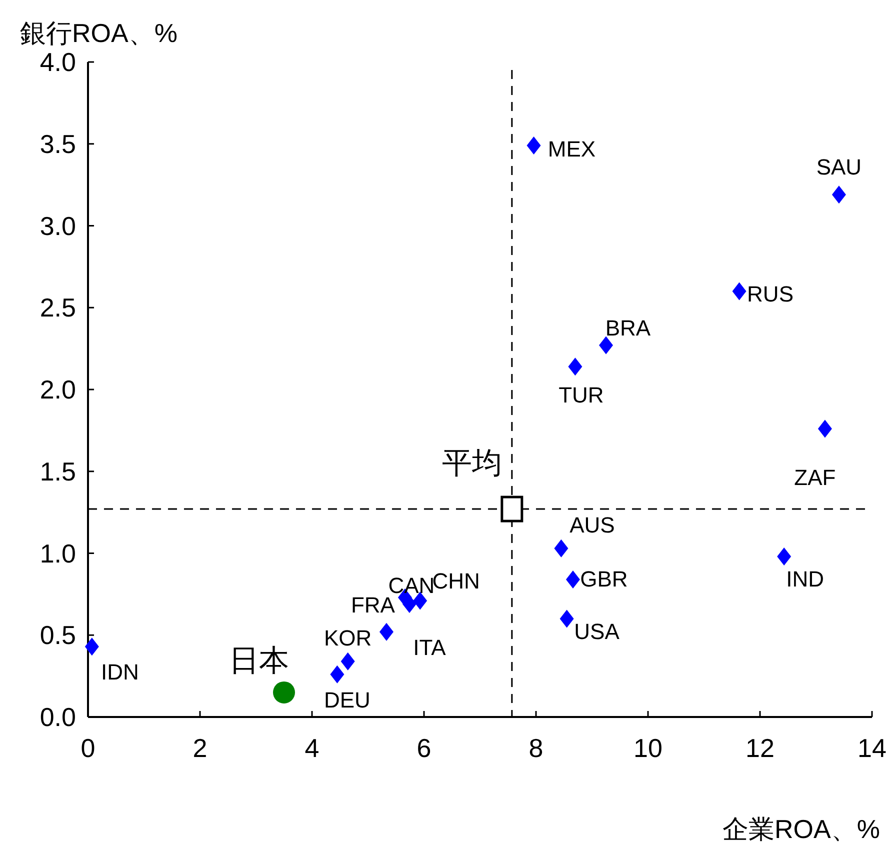 The image size is (890, 849). What do you see at coordinates (760, 748) in the screenshot?
I see `x-tick-label: 12` at bounding box center [760, 748].